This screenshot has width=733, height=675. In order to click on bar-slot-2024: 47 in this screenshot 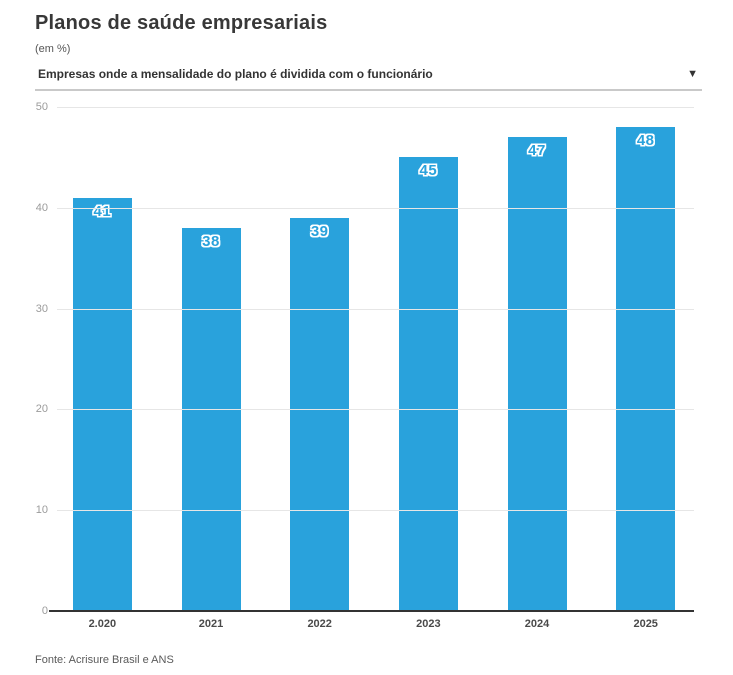, I will do `click(537, 359)`.